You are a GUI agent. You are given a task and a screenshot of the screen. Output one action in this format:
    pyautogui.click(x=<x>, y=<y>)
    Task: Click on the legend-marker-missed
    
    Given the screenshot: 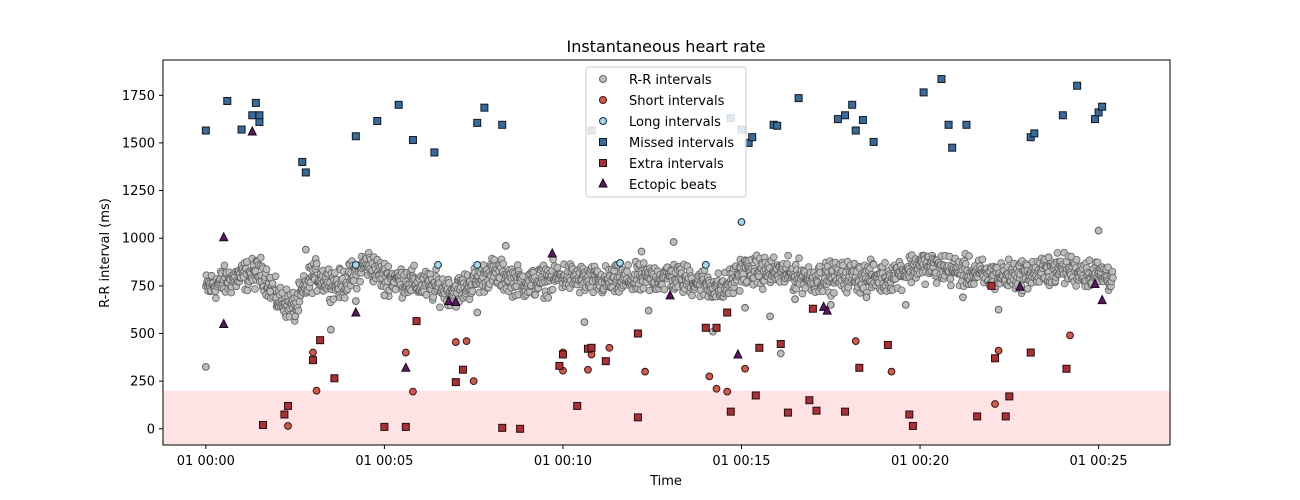 What is the action you would take?
    pyautogui.click(x=603, y=142)
    